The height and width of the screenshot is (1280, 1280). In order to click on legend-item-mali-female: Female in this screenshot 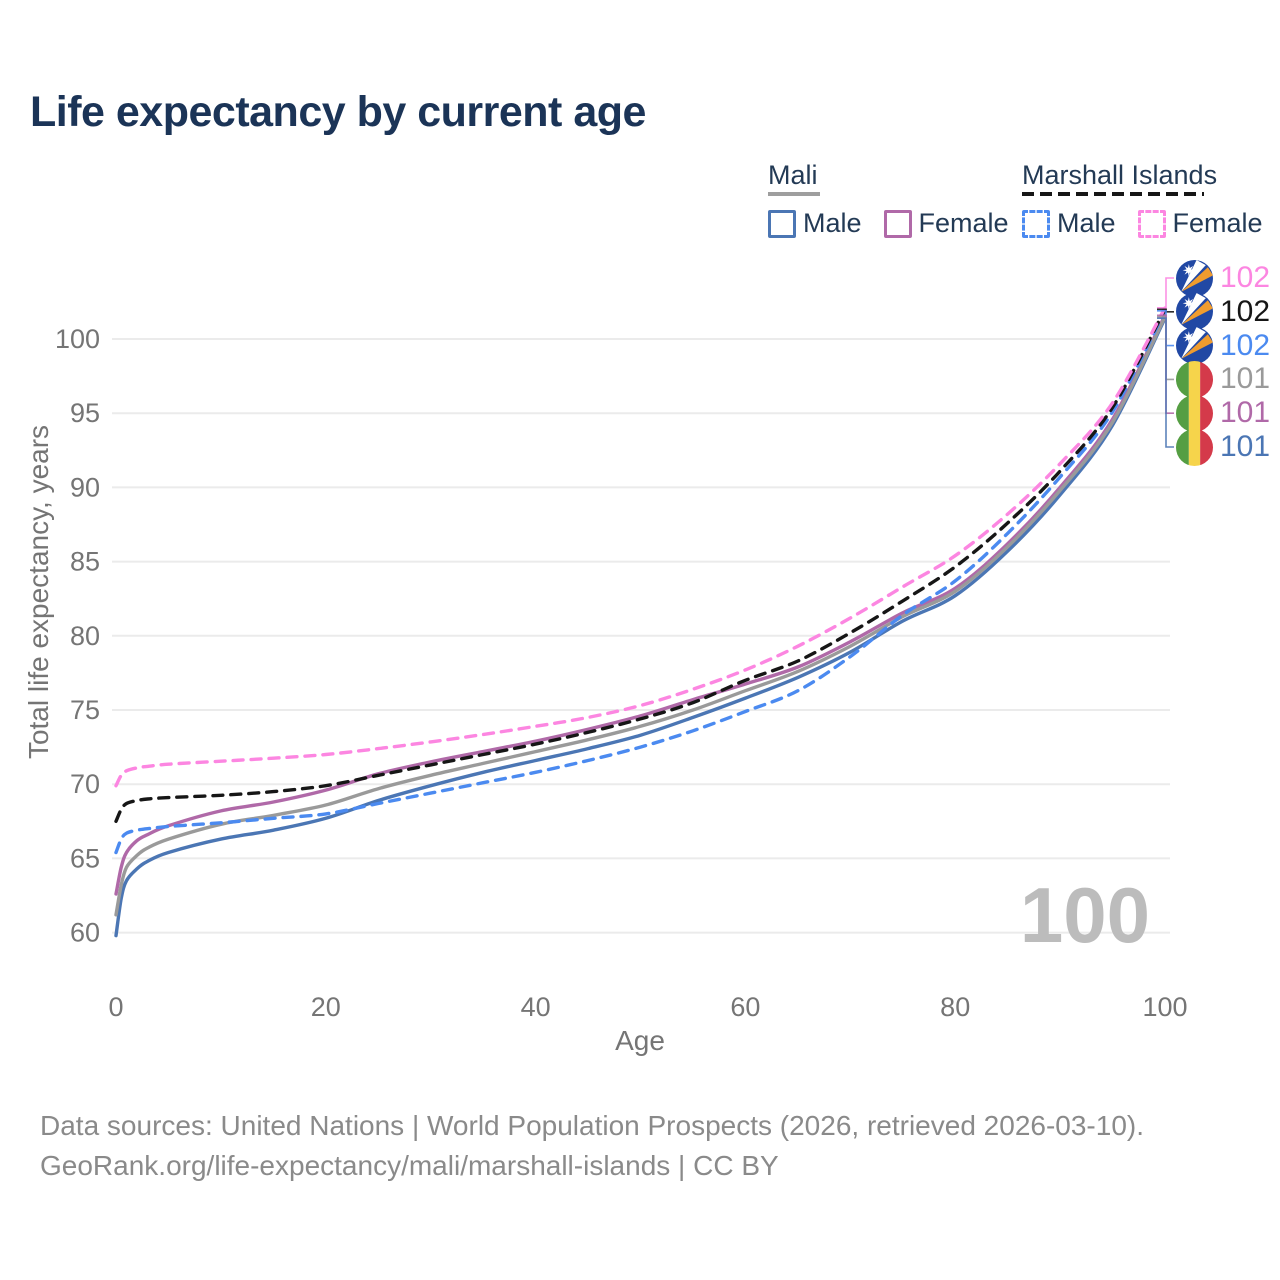, I will do `click(946, 223)`.